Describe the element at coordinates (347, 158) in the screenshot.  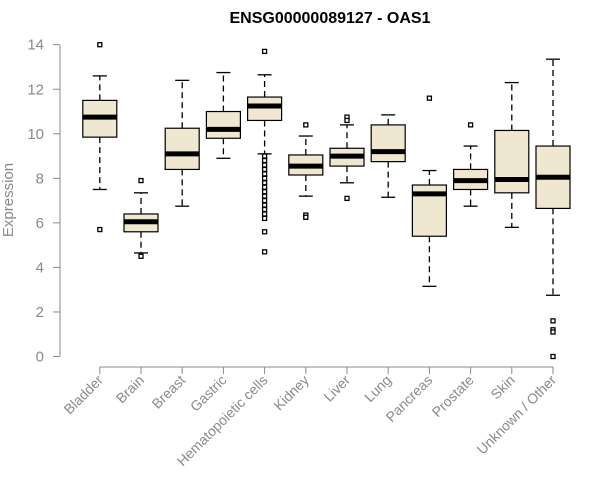
I see `box-liver` at that location.